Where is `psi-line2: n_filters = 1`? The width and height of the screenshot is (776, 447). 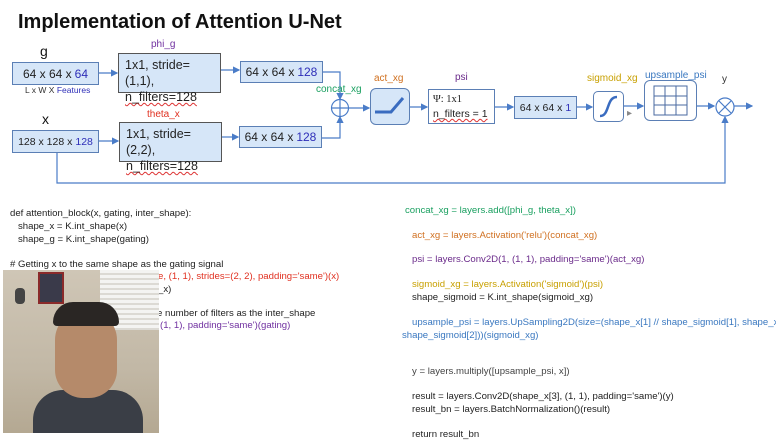
psi-line2: n_filters = 1 is located at coordinates (461, 114).